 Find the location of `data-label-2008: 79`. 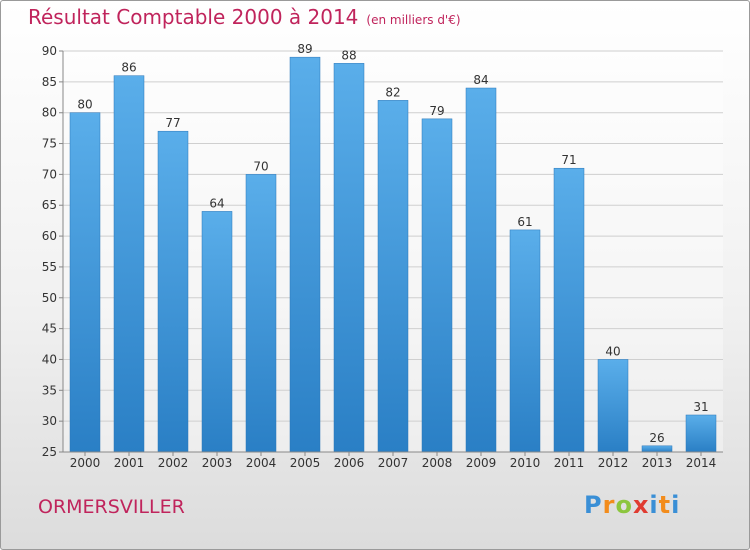

data-label-2008: 79 is located at coordinates (436, 111).